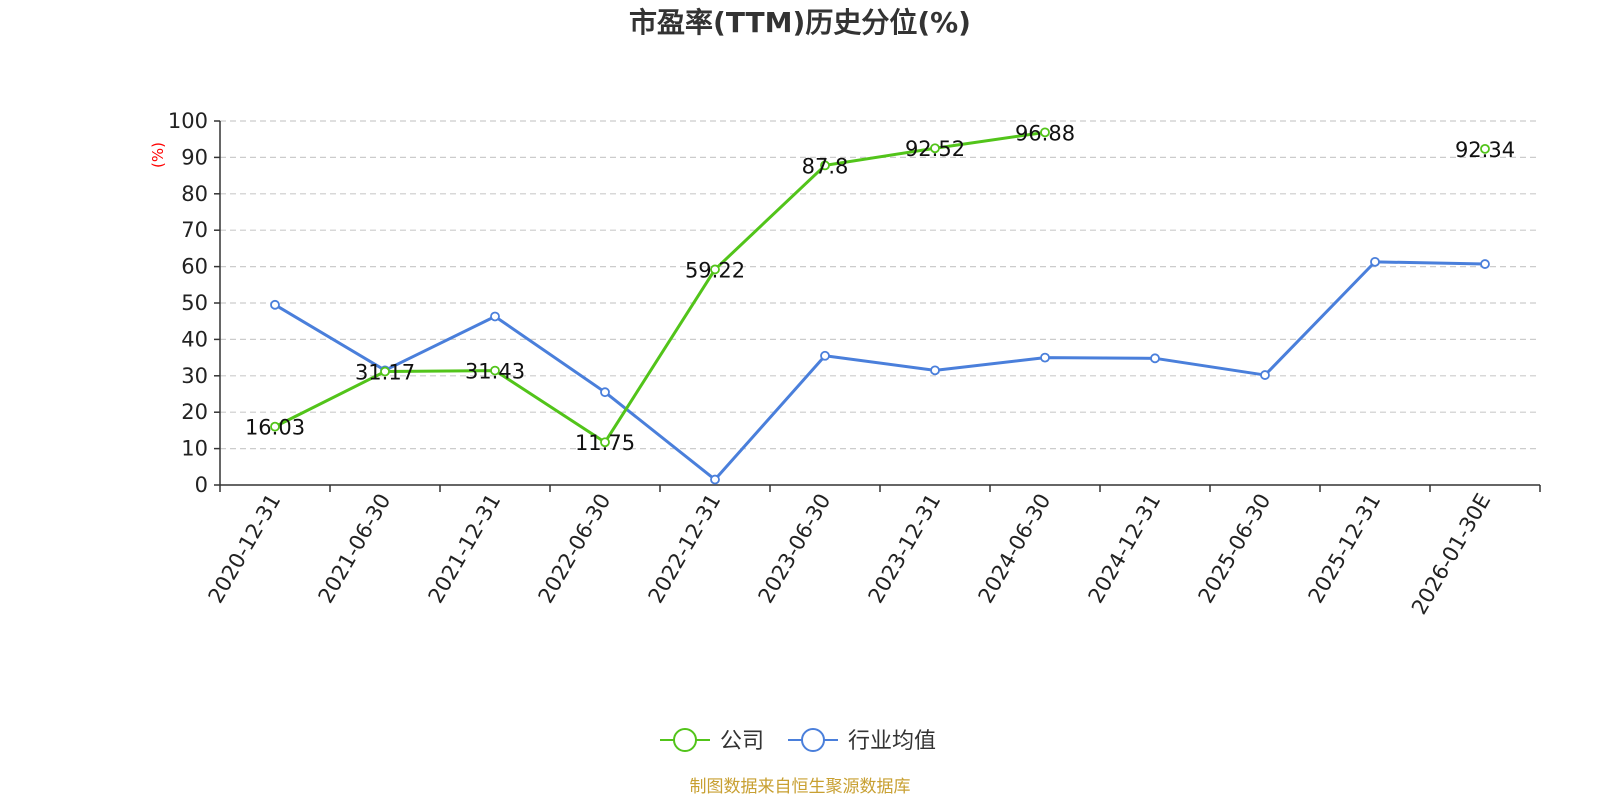 The image size is (1600, 804). Describe the element at coordinates (1235, 549) in the screenshot. I see `x-tick-label: 2025-06-30` at that location.